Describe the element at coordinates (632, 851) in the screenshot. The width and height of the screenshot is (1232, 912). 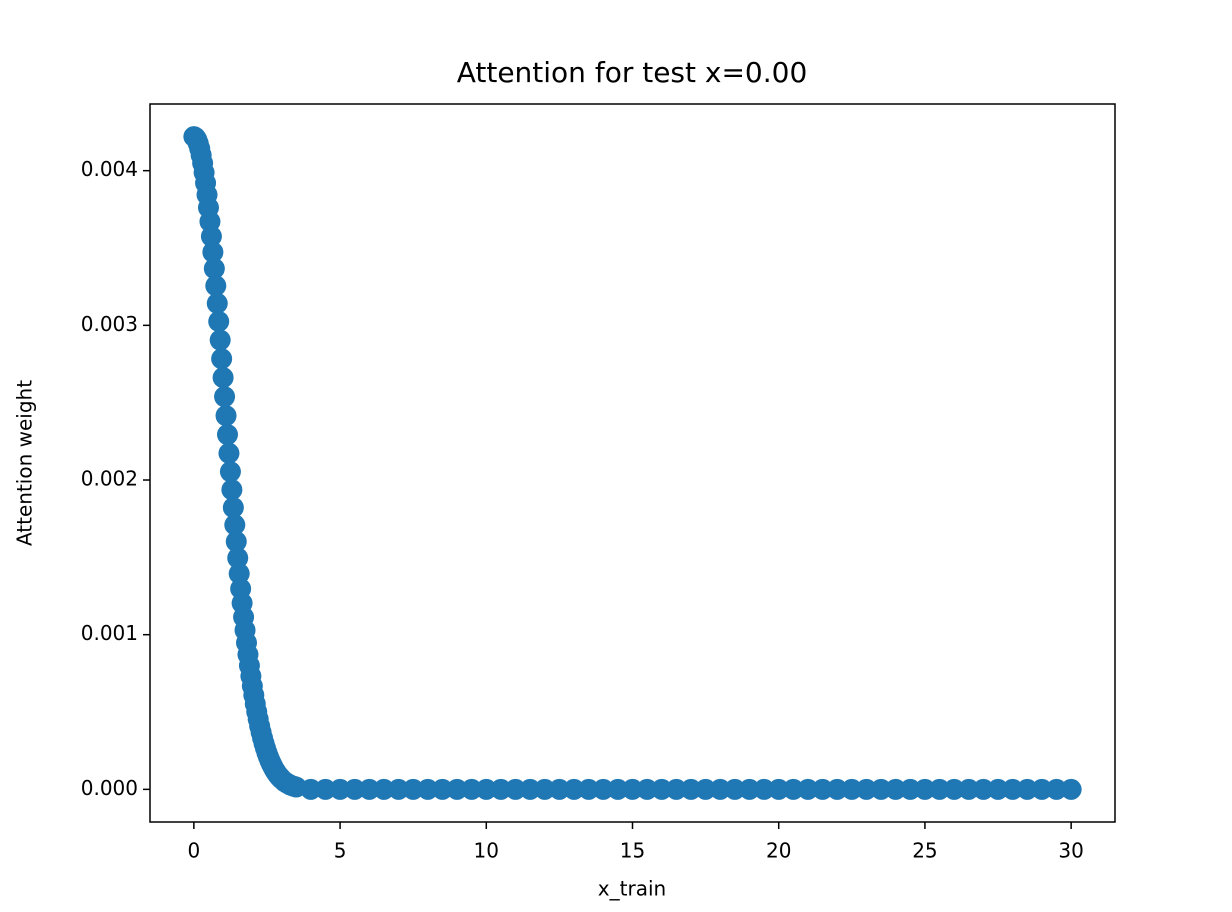
I see `x-tick-label: 15` at that location.